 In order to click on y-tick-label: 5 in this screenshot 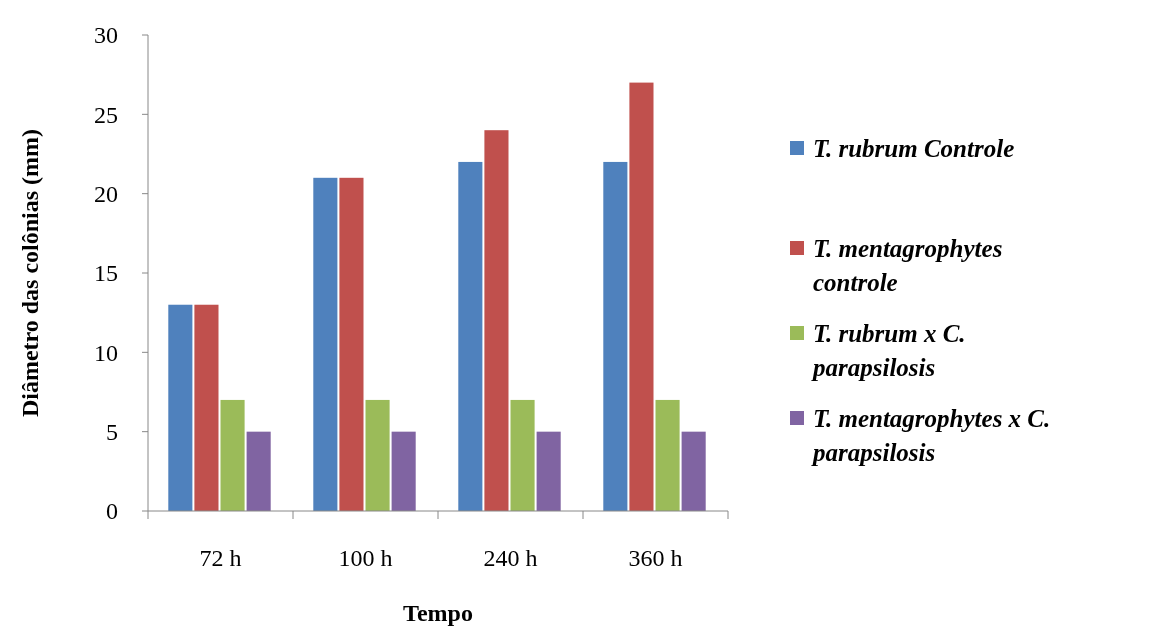, I will do `click(112, 432)`.